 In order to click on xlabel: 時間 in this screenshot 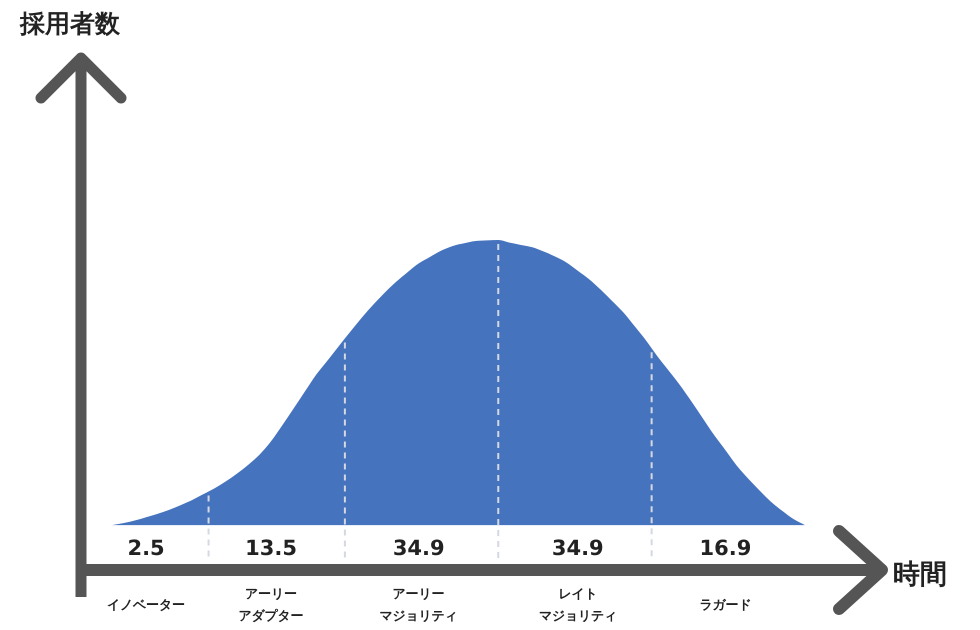, I will do `click(920, 574)`.